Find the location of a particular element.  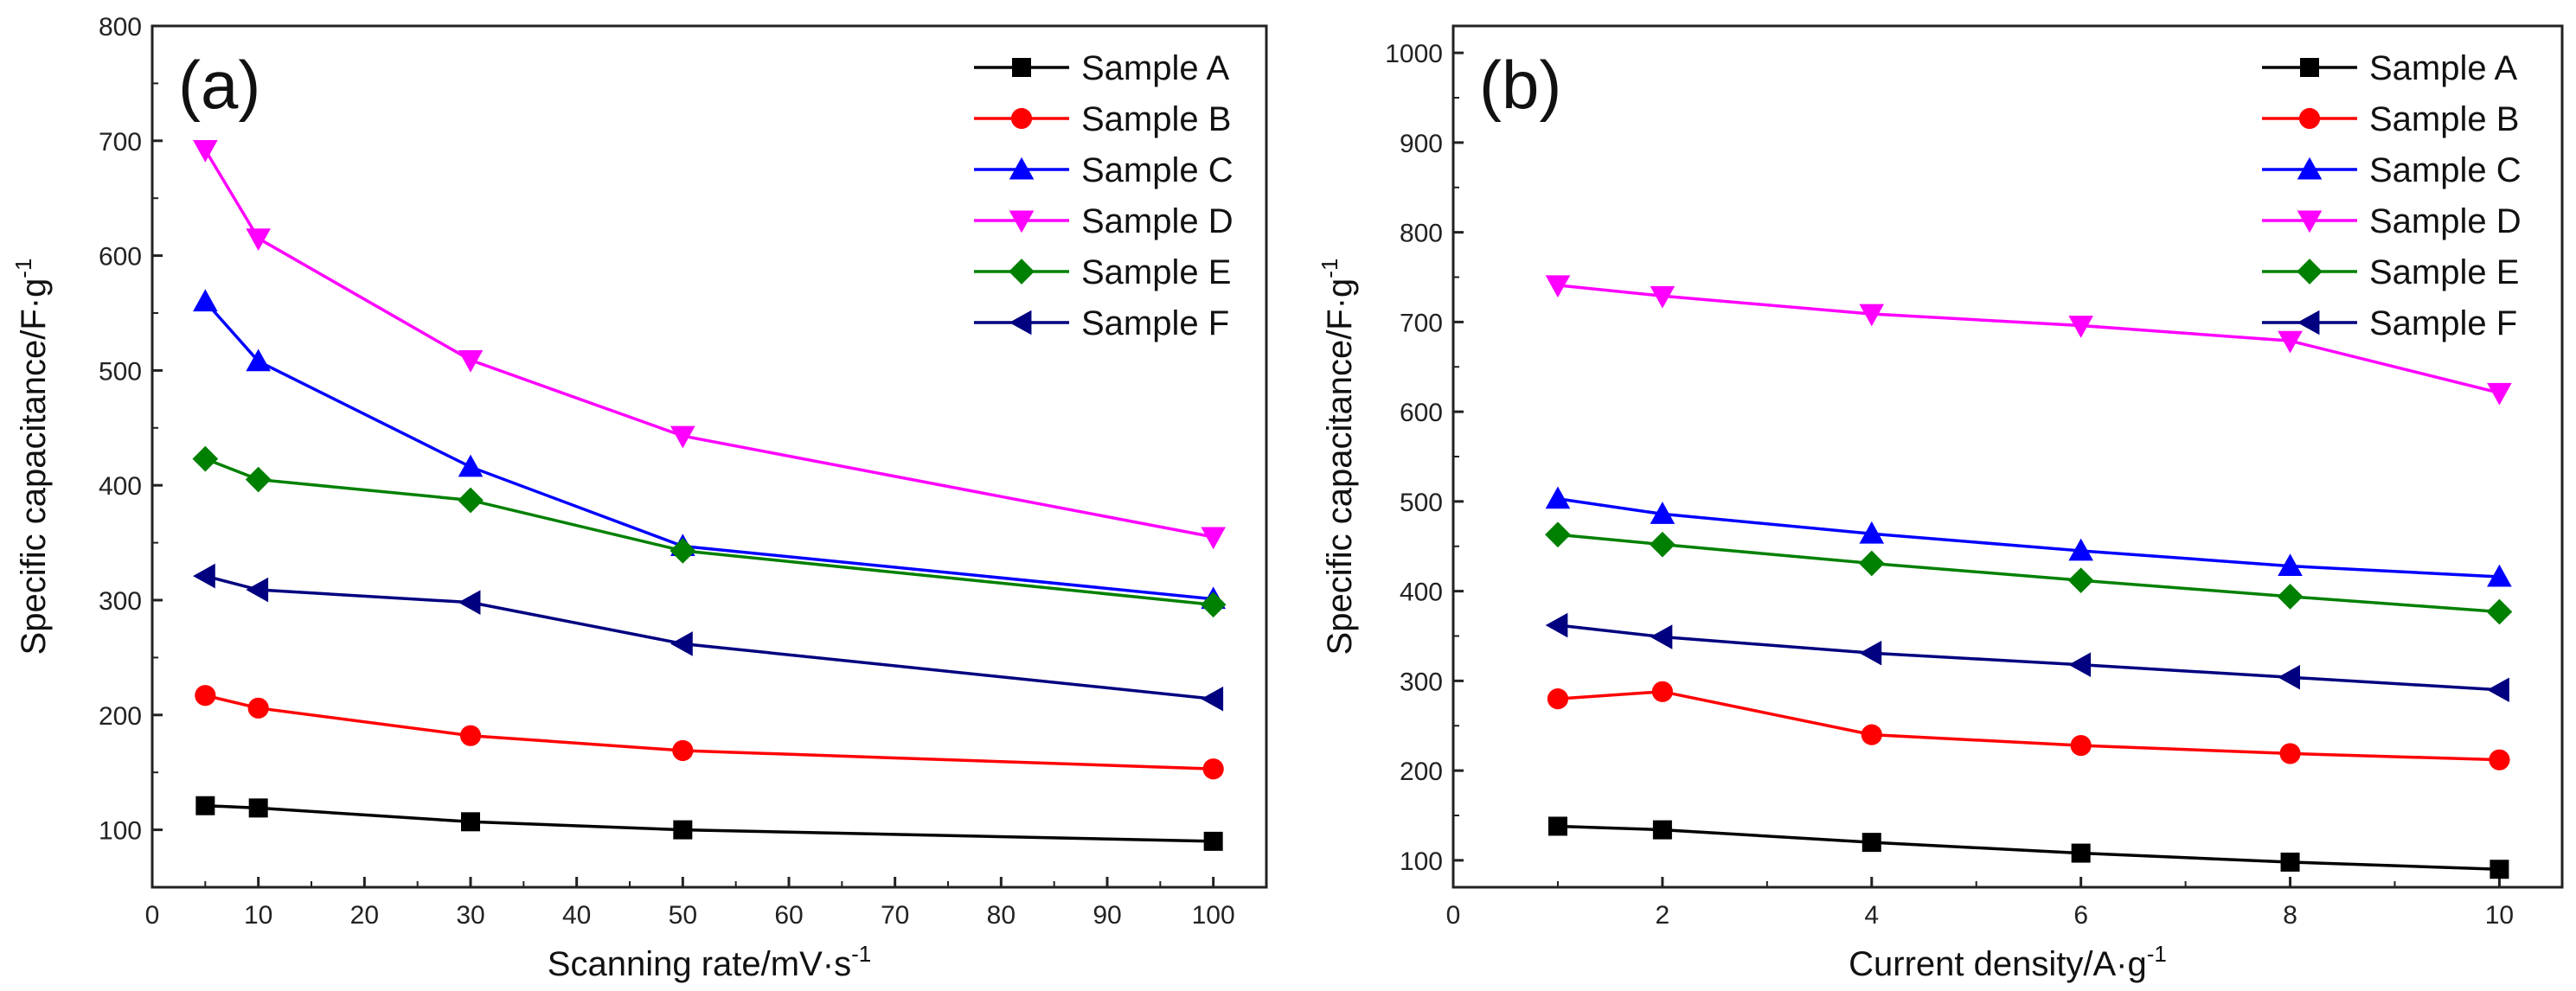

panel-b-y-tick-label: 700 is located at coordinates (1421, 323).